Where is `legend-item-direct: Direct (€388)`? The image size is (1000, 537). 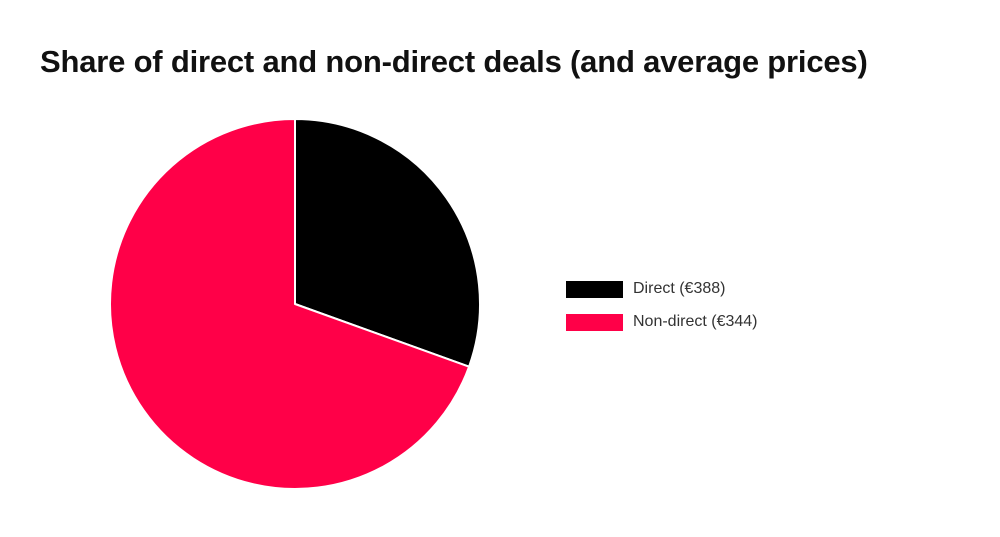 legend-item-direct: Direct (€388) is located at coordinates (662, 289).